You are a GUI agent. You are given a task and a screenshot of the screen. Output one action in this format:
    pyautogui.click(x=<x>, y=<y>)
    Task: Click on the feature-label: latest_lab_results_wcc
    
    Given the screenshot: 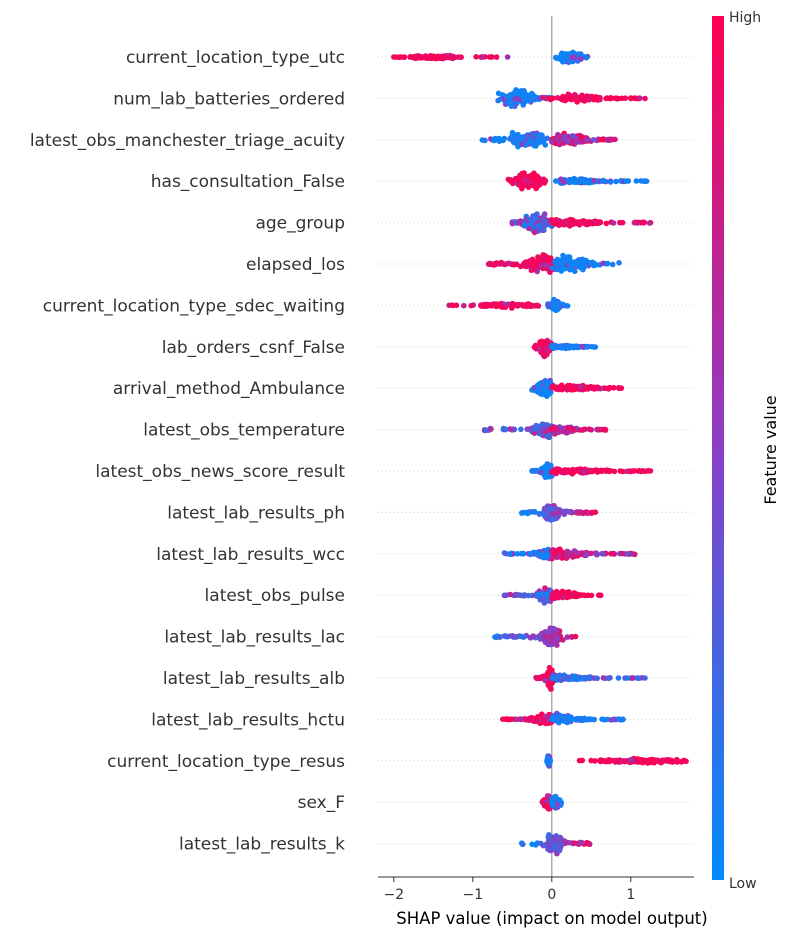 What is the action you would take?
    pyautogui.click(x=250, y=555)
    